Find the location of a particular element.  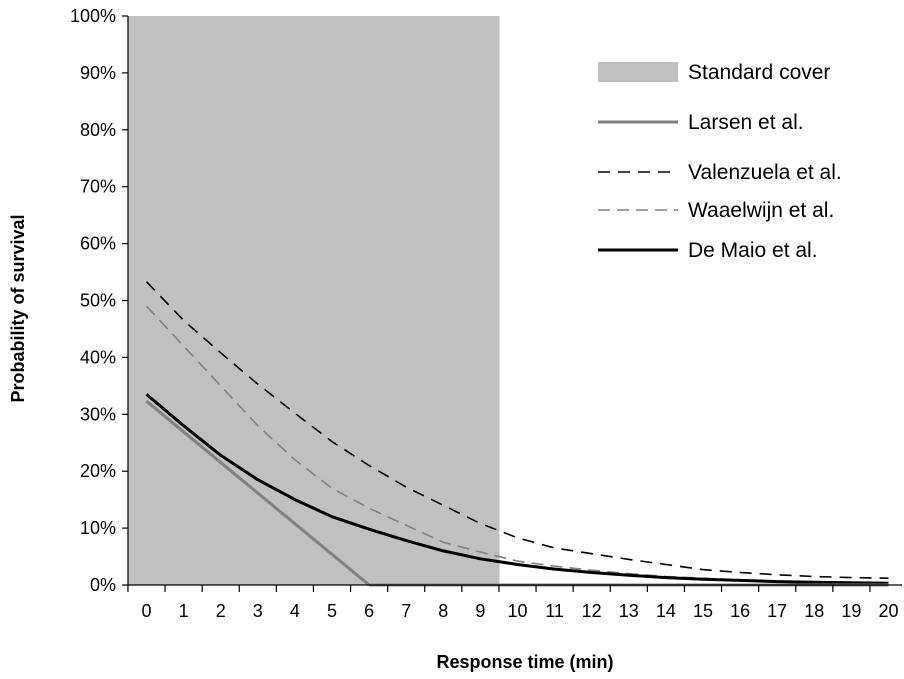

x-tick-label: 6 is located at coordinates (369, 611).